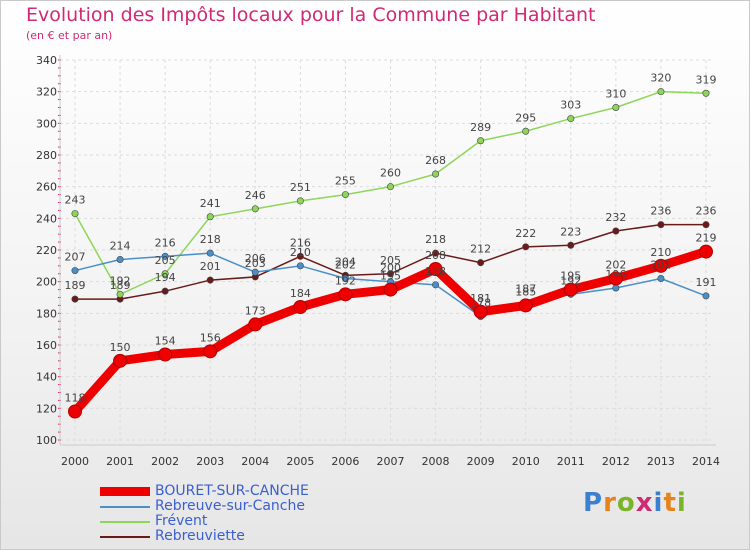  I want to click on data-label: 181, so click(480, 298).